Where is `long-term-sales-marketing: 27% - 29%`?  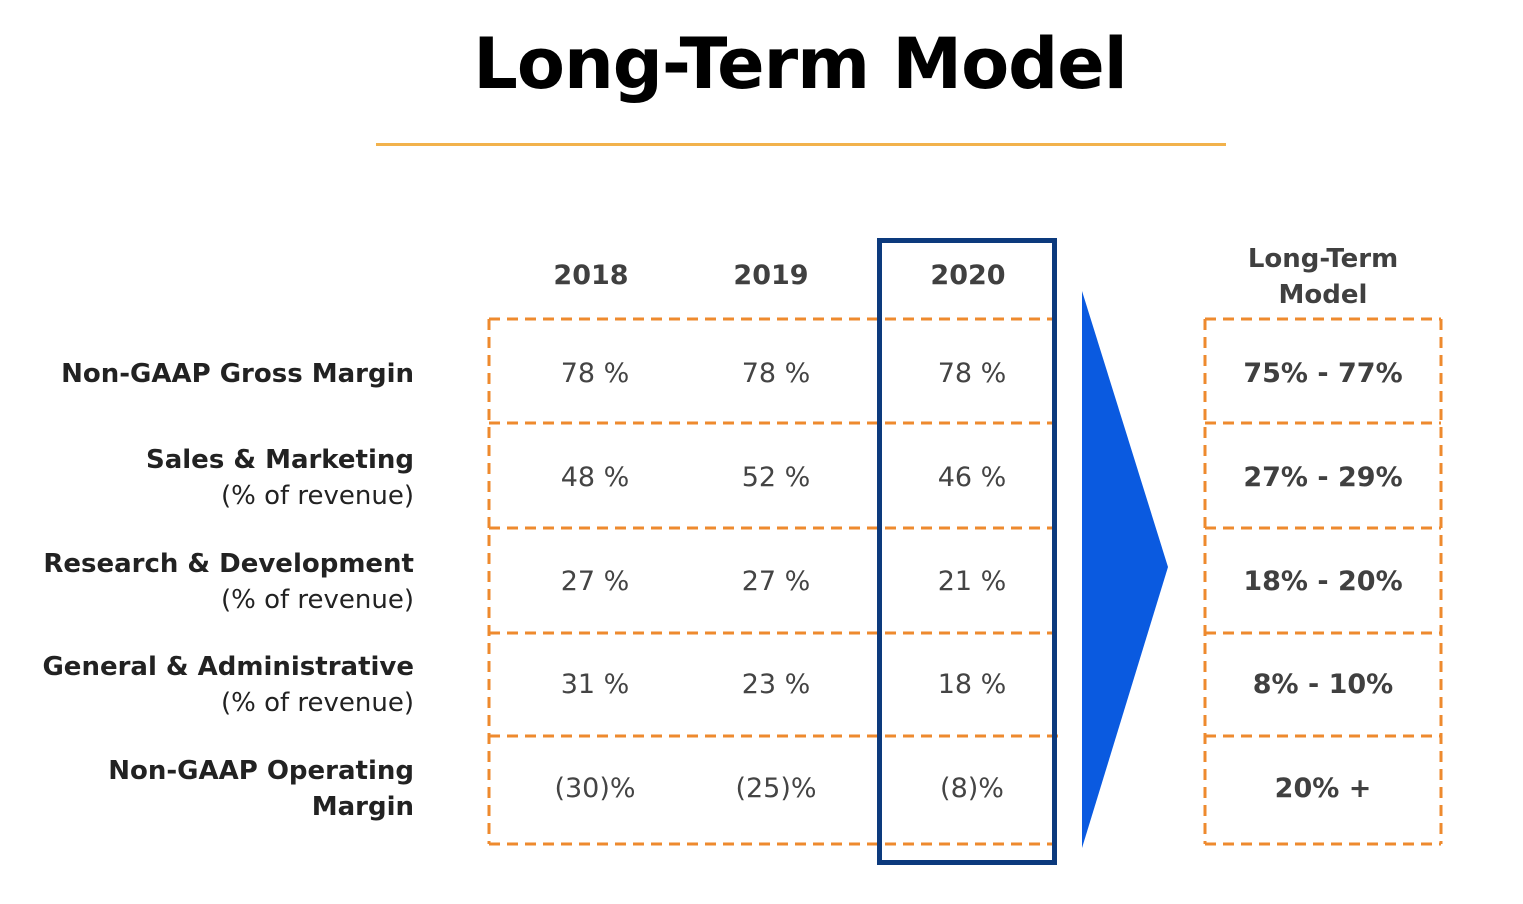
long-term-sales-marketing: 27% - 29% is located at coordinates (1323, 477).